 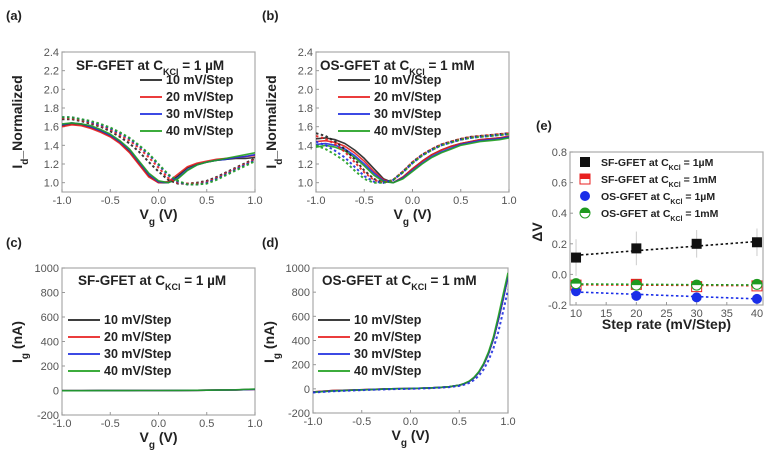 I want to click on legend-label-rest: = 1µM, so click(x=698, y=197).